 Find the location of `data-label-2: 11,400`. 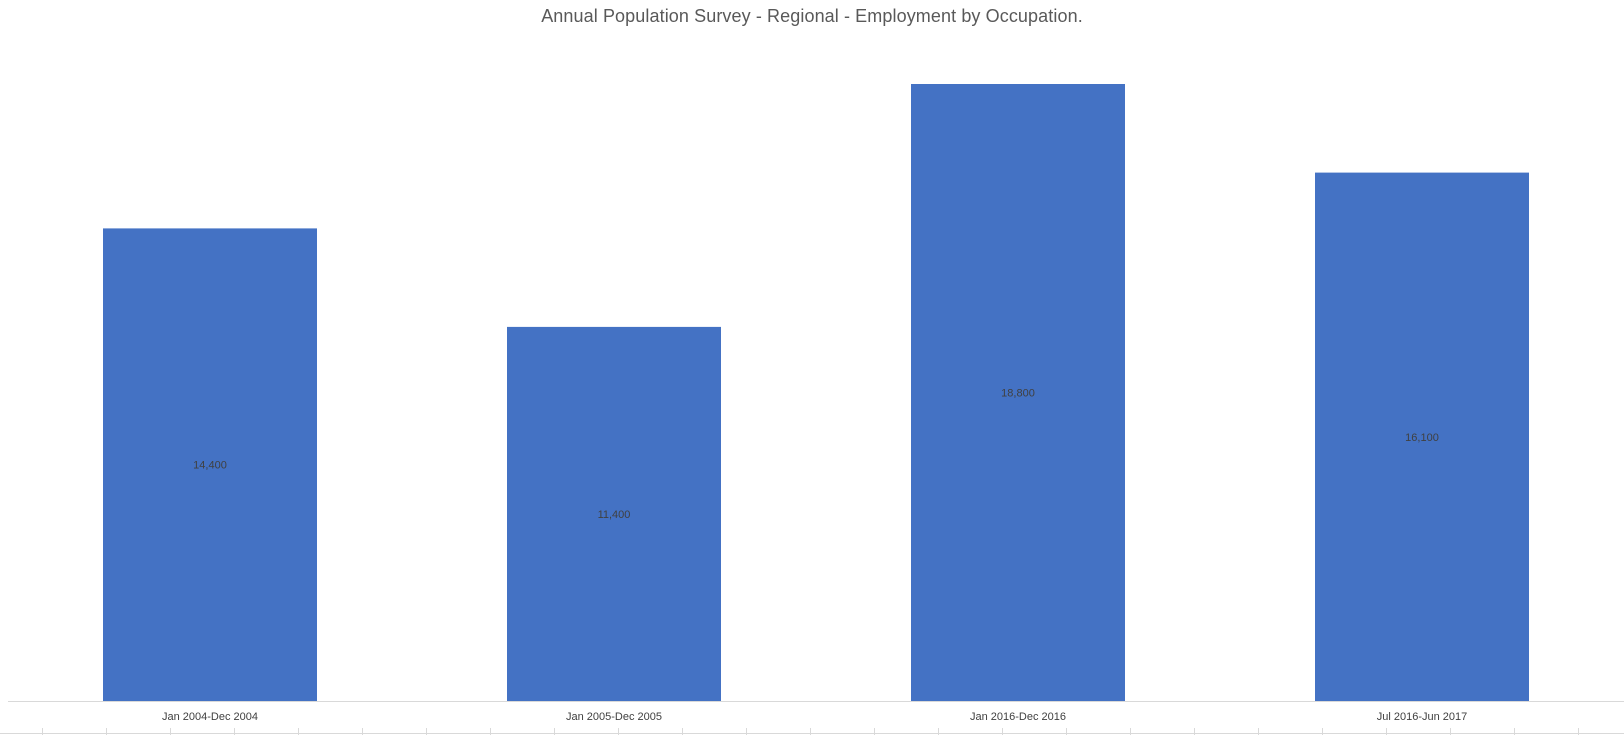

data-label-2: 11,400 is located at coordinates (614, 515).